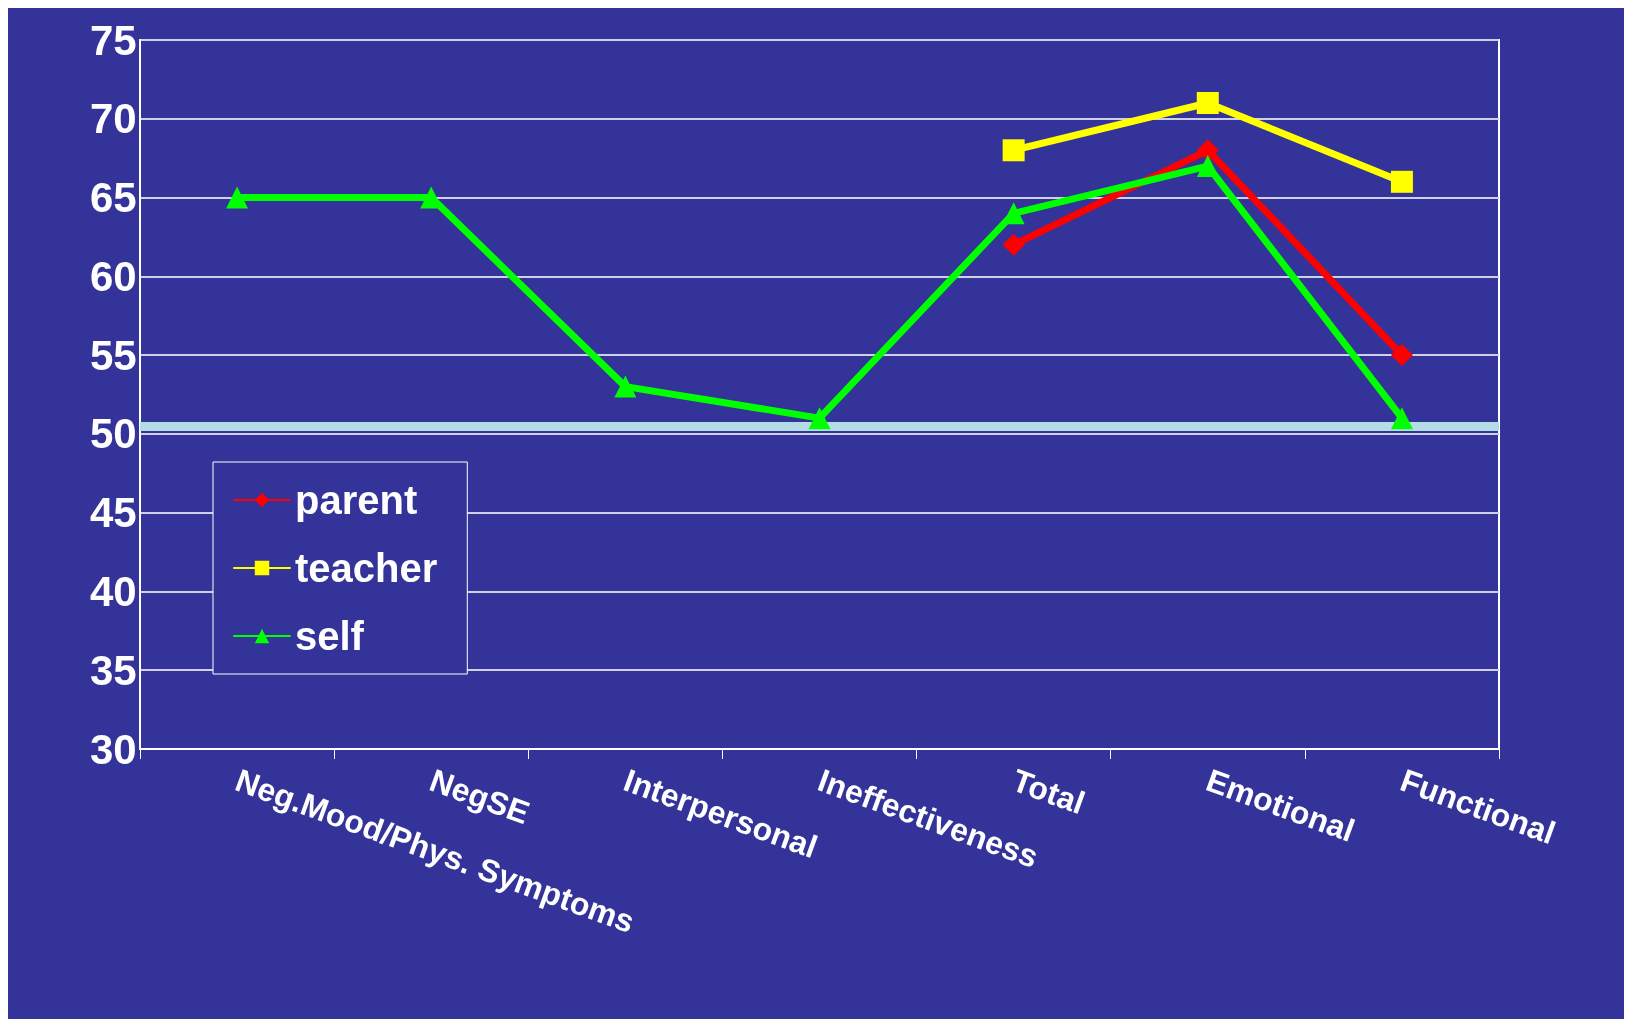 This screenshot has height=1027, width=1632. What do you see at coordinates (113, 670) in the screenshot?
I see `y-tick-label: 35` at bounding box center [113, 670].